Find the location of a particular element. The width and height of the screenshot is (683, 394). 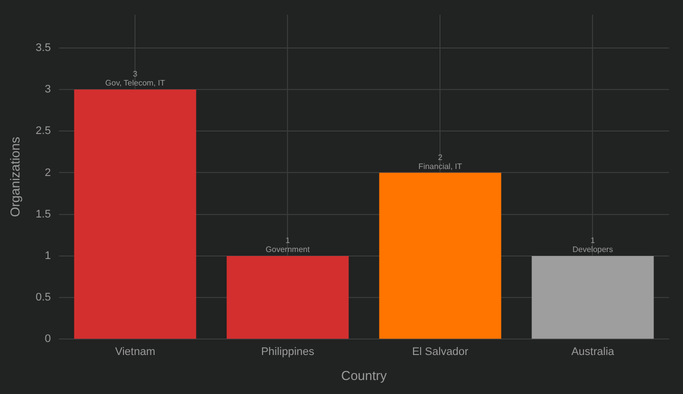

y-tick-label: 2.5 is located at coordinates (43, 131).